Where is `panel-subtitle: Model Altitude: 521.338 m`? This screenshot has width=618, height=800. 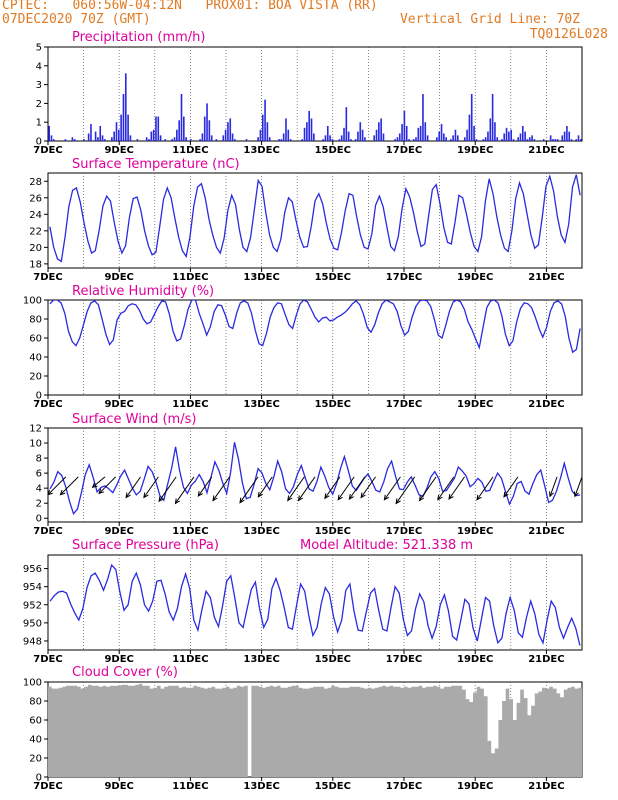
panel-subtitle: Model Altitude: 521.338 m is located at coordinates (386, 545).